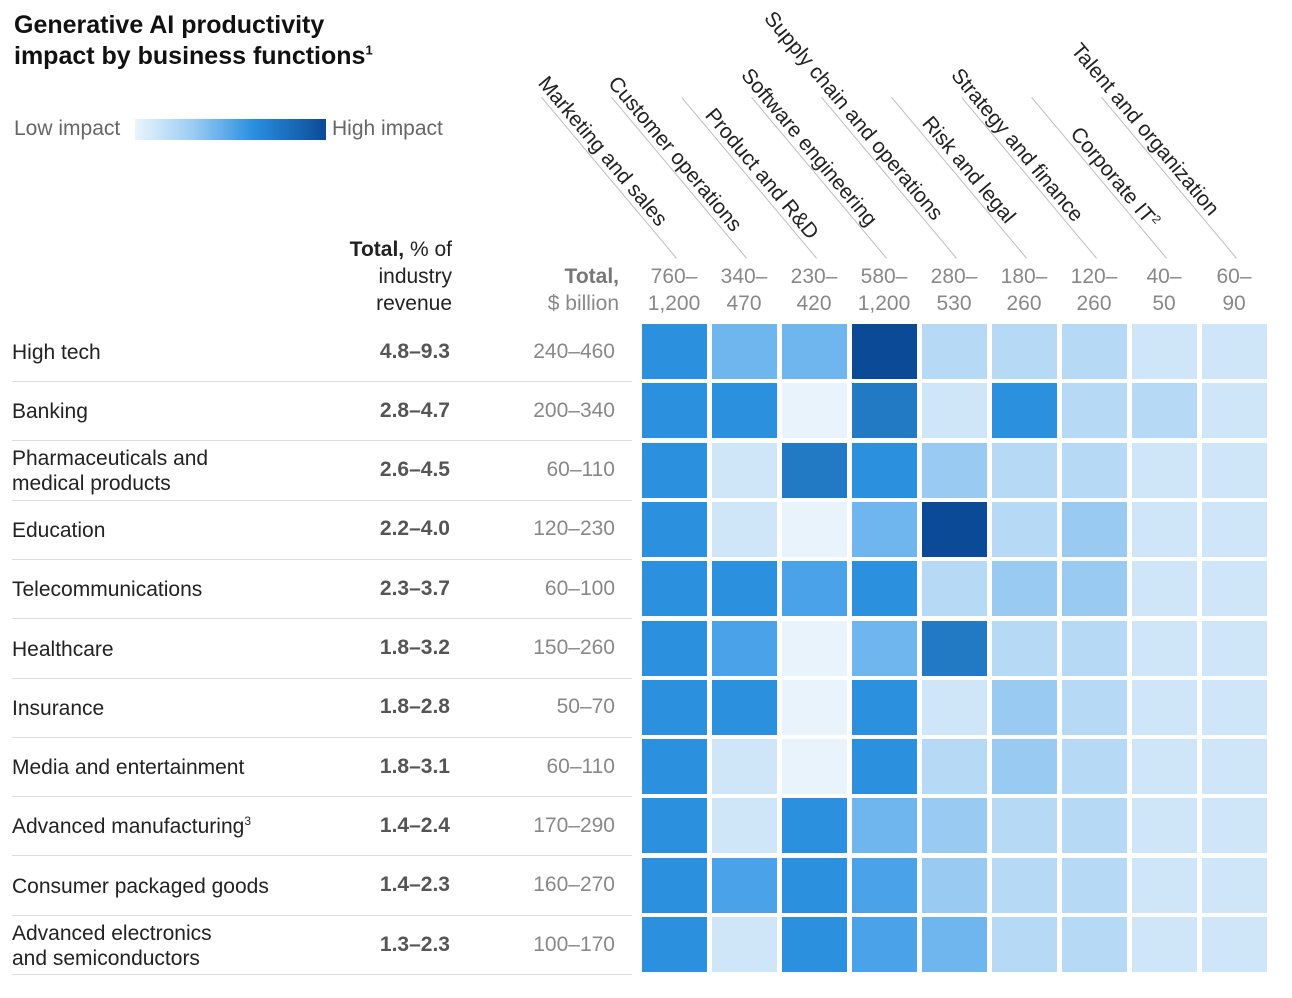  Describe the element at coordinates (67, 128) in the screenshot. I see `legend-low-label: Low impact` at that location.